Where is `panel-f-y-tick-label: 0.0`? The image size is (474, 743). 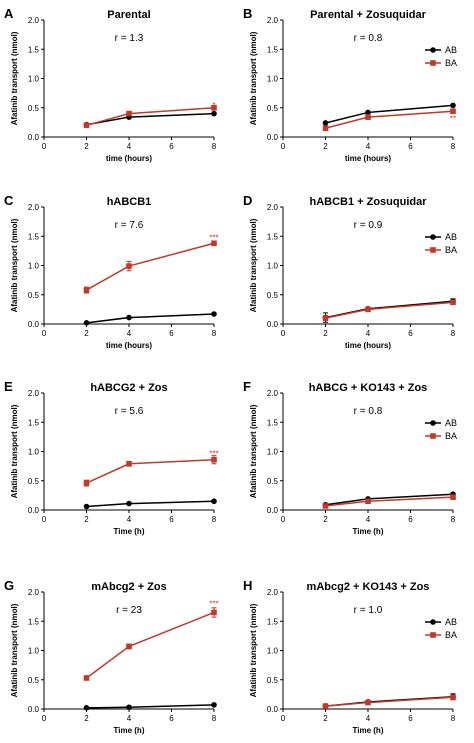 panel-f-y-tick-label: 0.0 is located at coordinates (273, 510).